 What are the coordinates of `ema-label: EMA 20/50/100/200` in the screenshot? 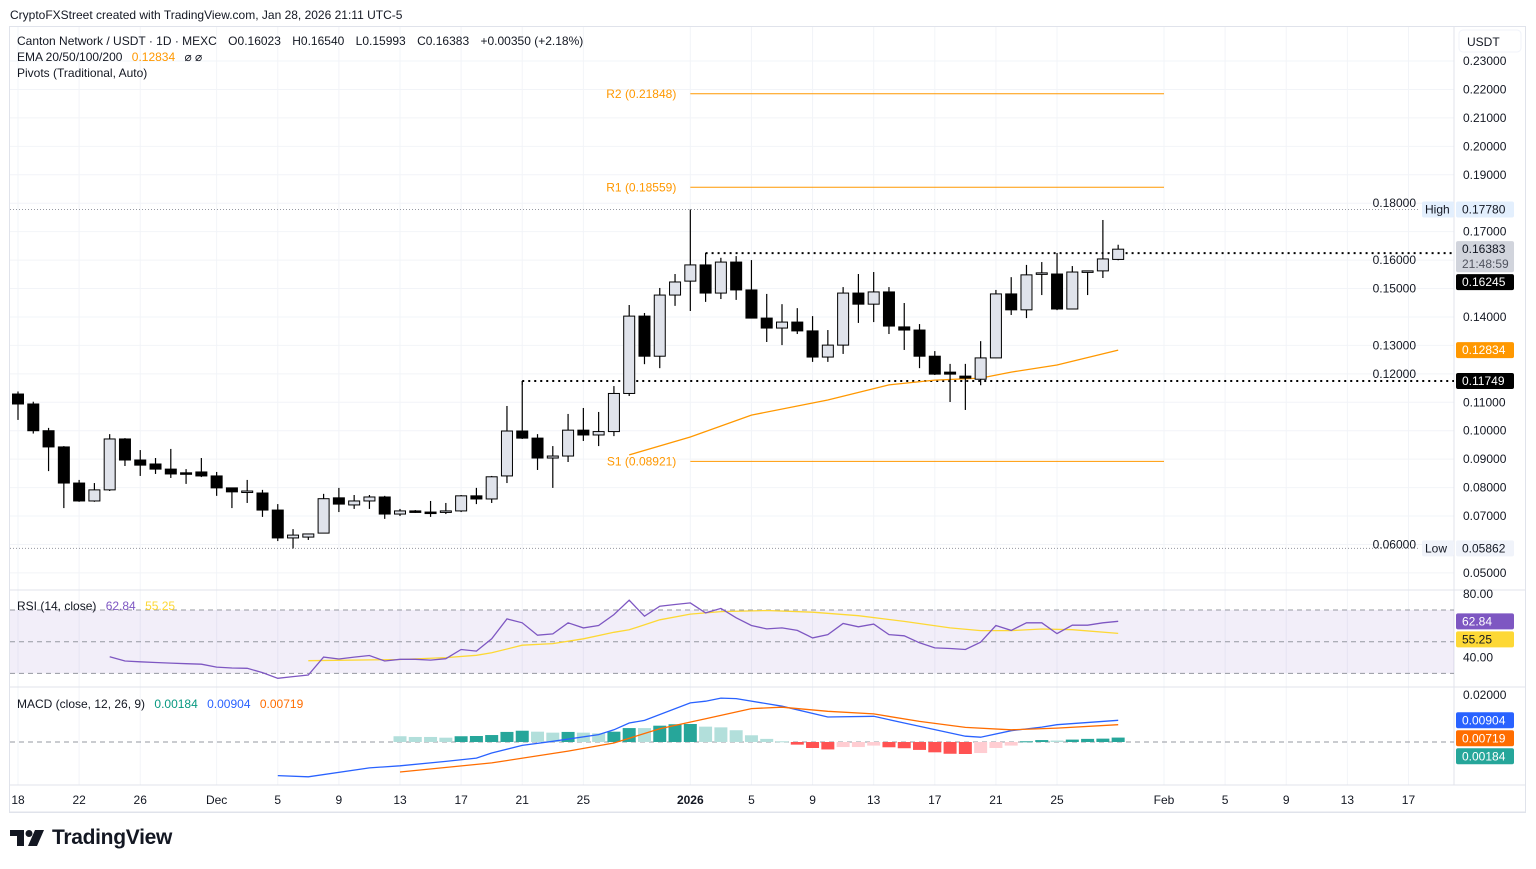 It's located at (70, 57).